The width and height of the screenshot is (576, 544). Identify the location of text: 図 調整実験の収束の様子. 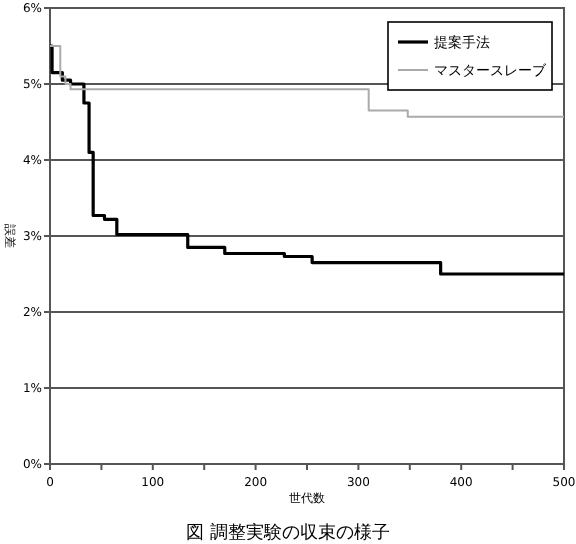
(288, 533).